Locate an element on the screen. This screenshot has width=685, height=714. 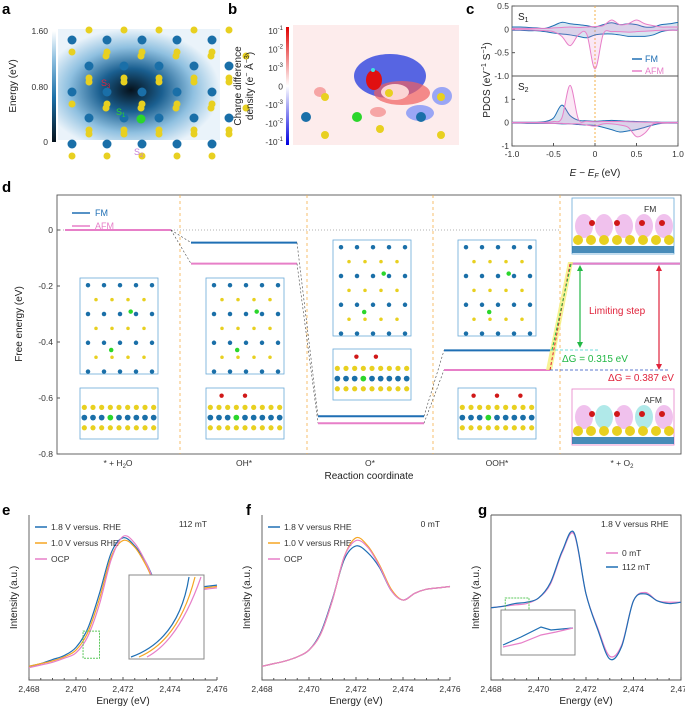
legend-label: 112 mT is located at coordinates (636, 567).